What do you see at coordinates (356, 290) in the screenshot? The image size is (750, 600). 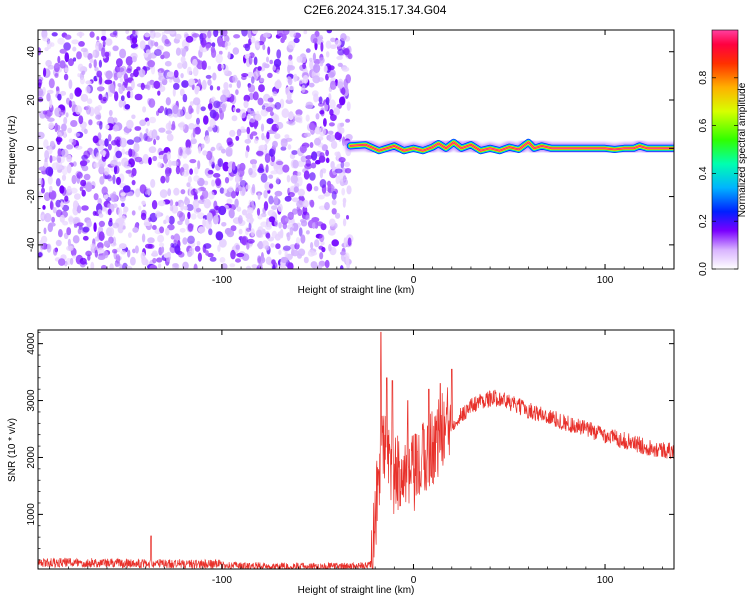 I see `spectrogram-x-axis-label: Height of straight line (km)` at bounding box center [356, 290].